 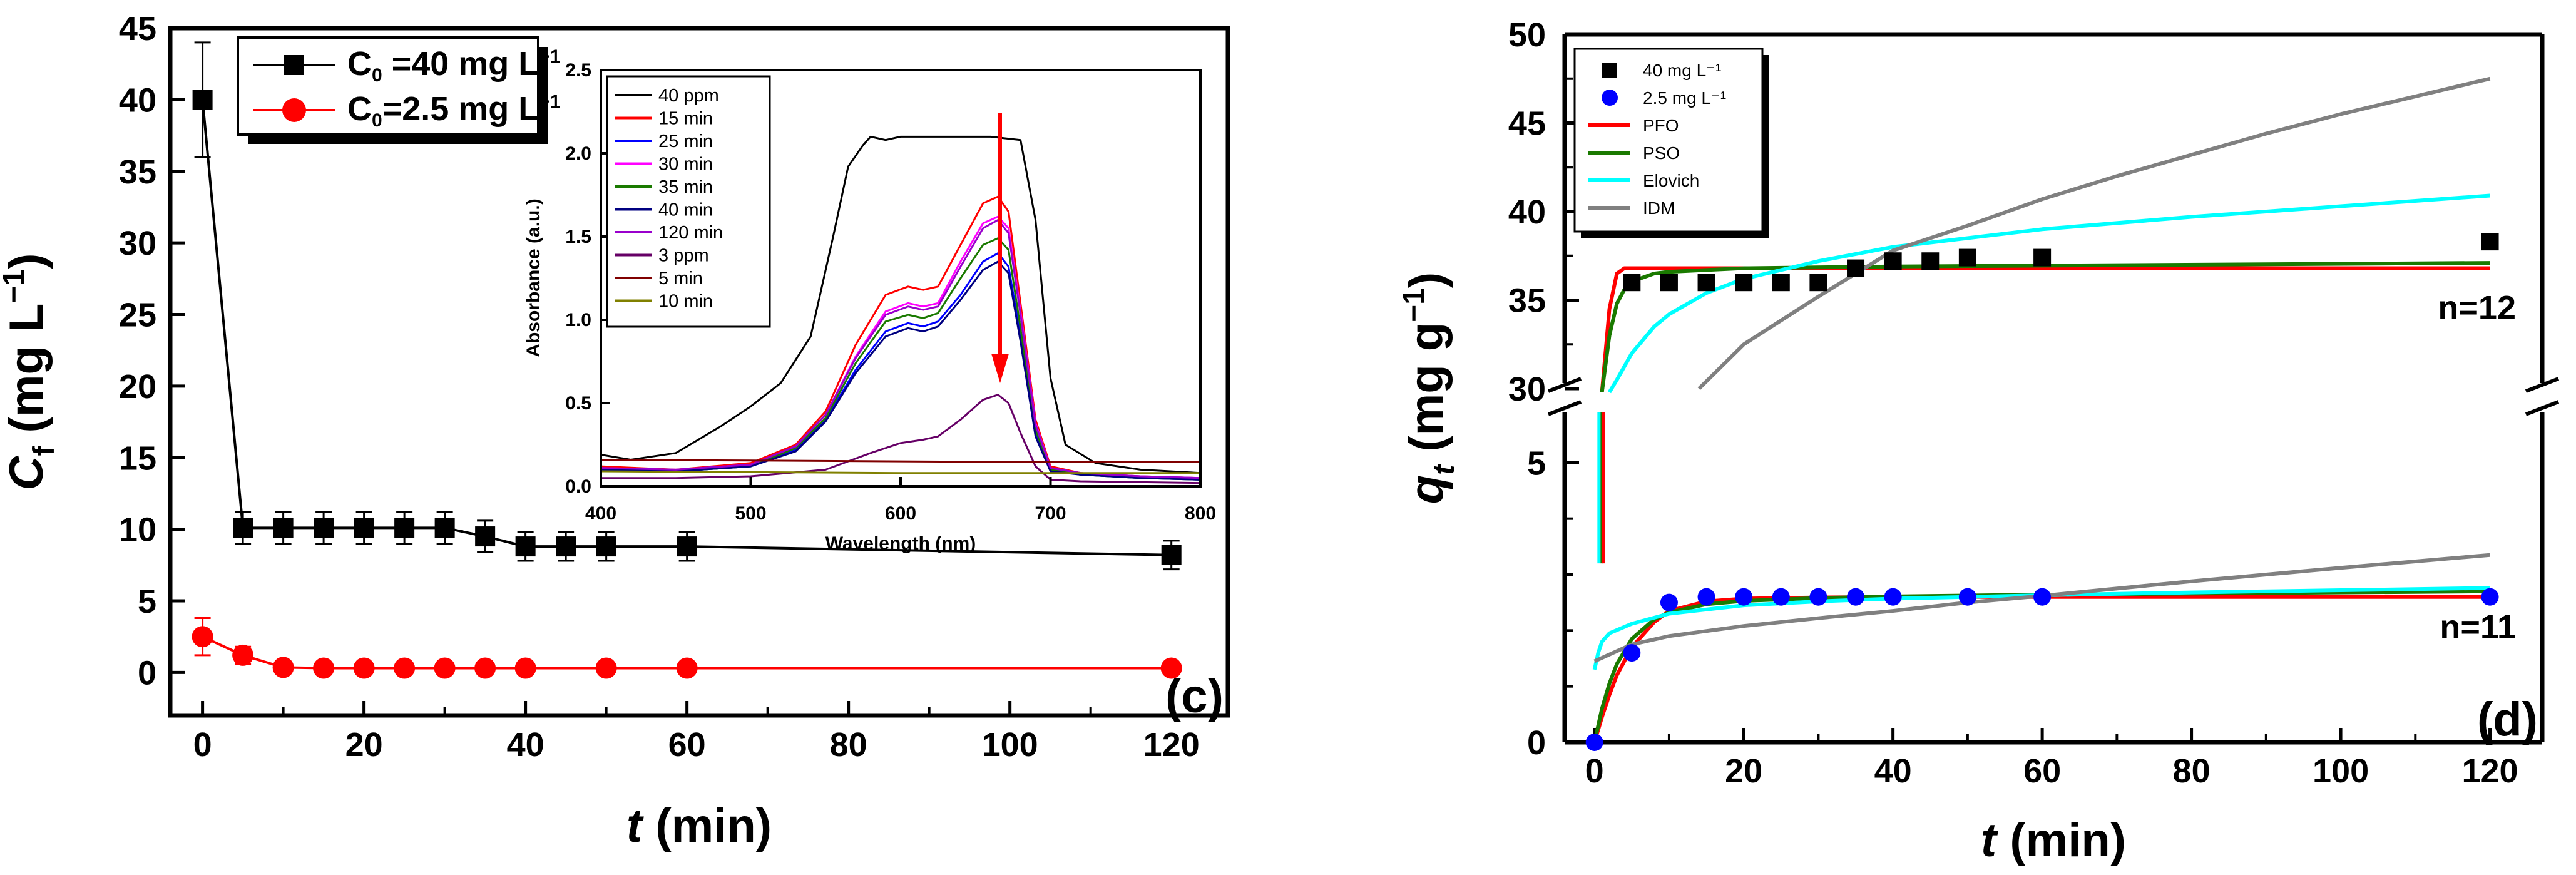 What do you see at coordinates (2477, 308) in the screenshot?
I see `annotation-n12: n=12` at bounding box center [2477, 308].